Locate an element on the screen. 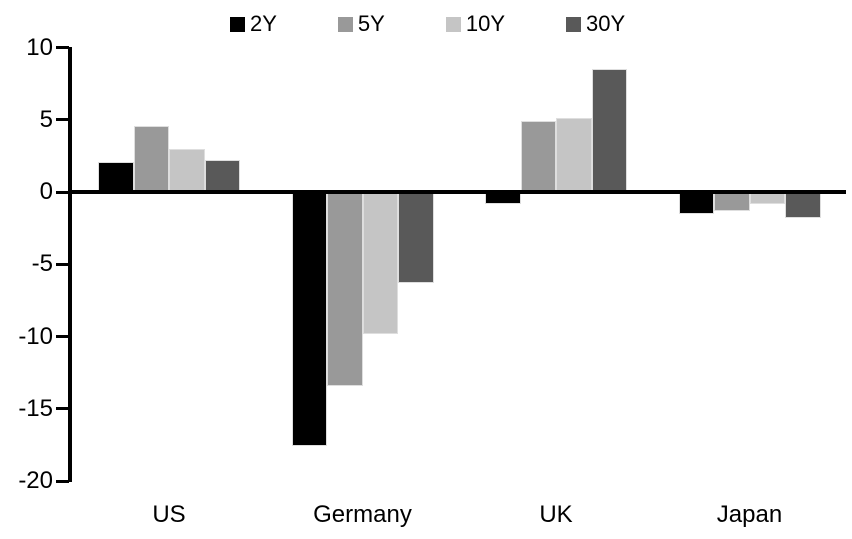 This screenshot has height=539, width=852. legend-swatch-30y-icon is located at coordinates (573, 24).